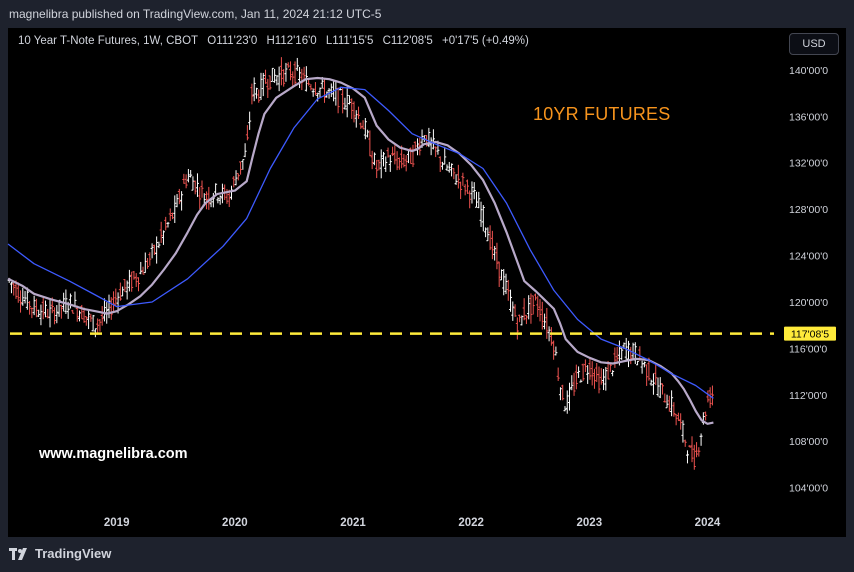 This screenshot has width=854, height=572. I want to click on x-tick-label: 2024, so click(708, 523).